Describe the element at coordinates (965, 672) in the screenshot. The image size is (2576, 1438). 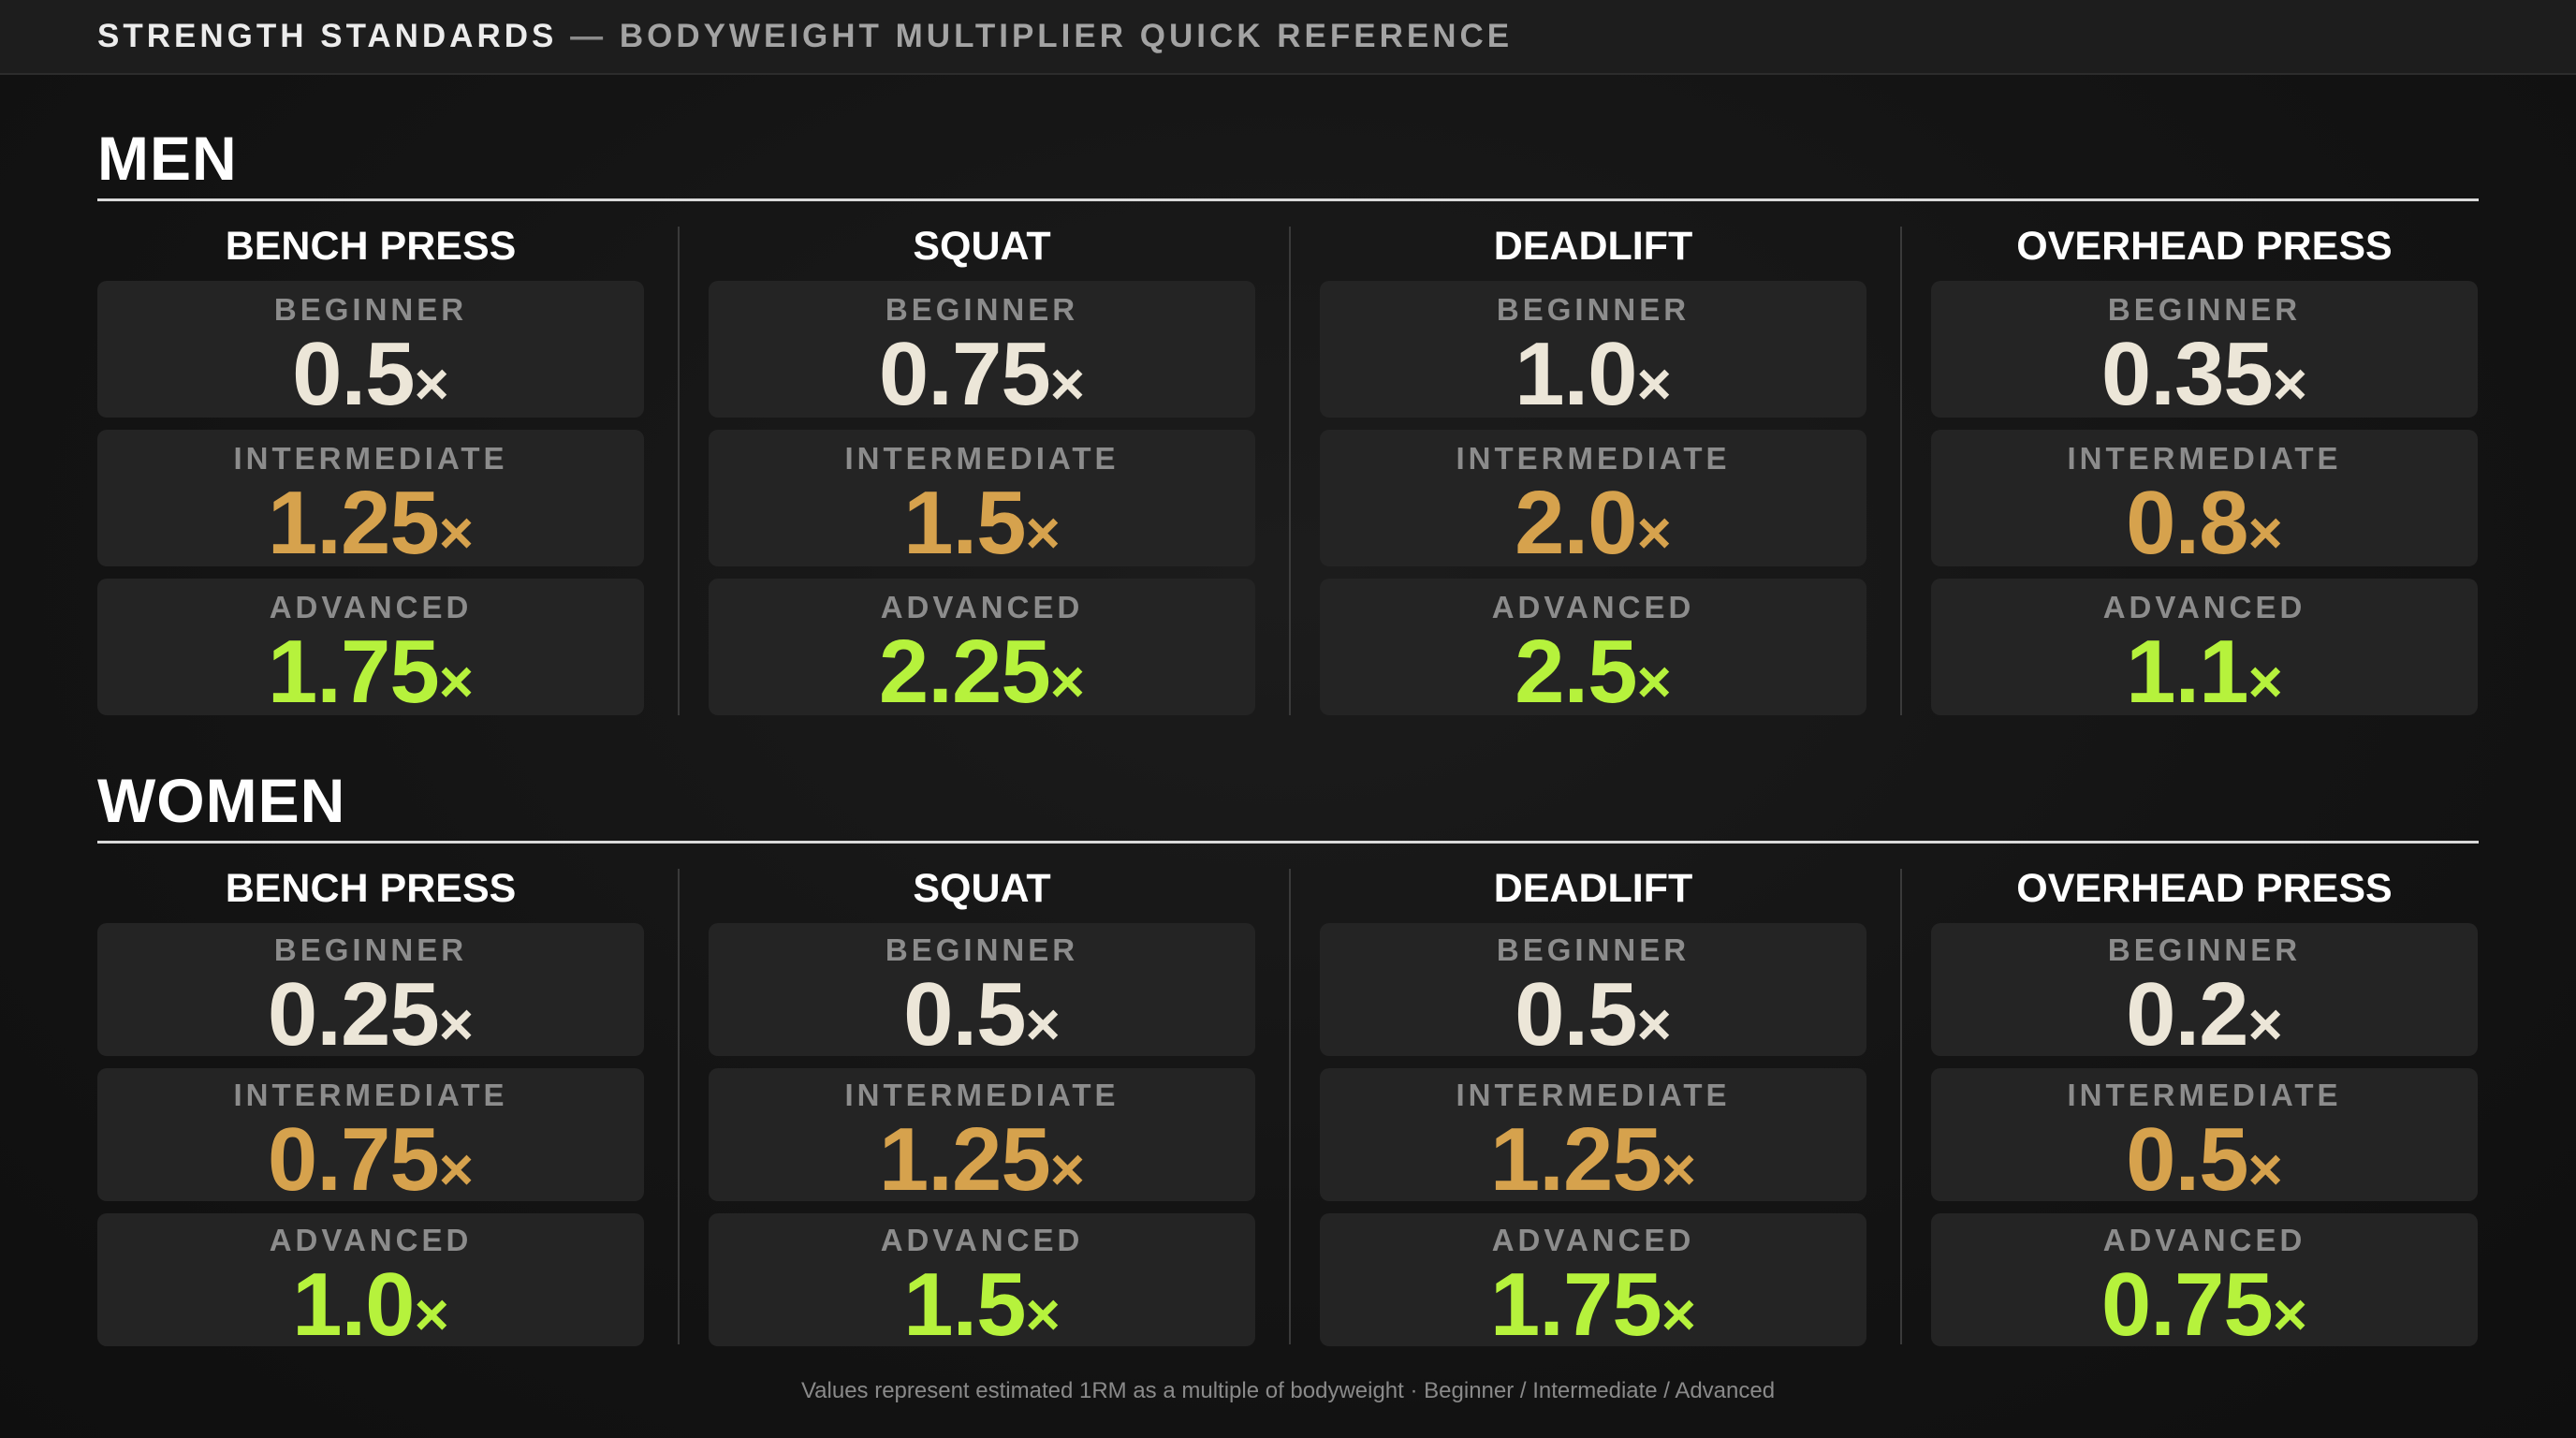
I see `multiplier-number: 2.25` at that location.